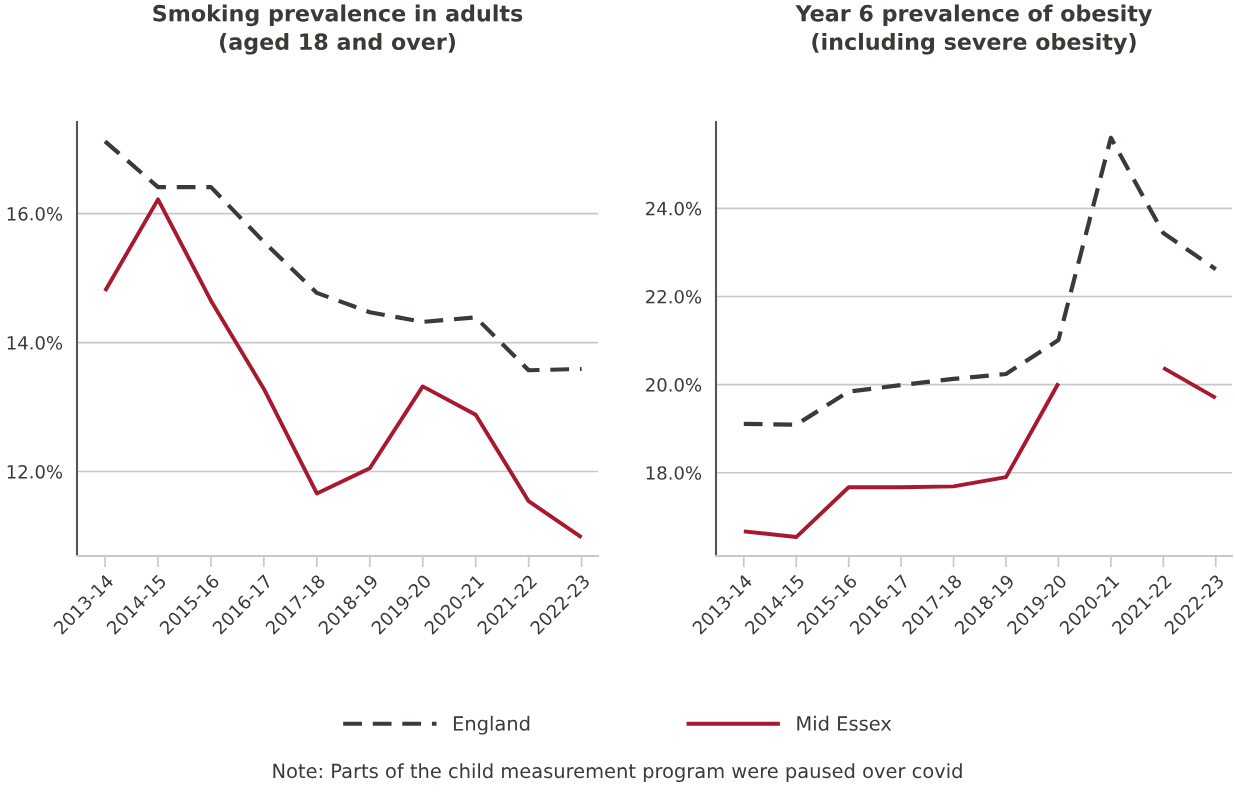  Describe the element at coordinates (35, 214) in the screenshot. I see `y-tick-label: 16.0%` at that location.